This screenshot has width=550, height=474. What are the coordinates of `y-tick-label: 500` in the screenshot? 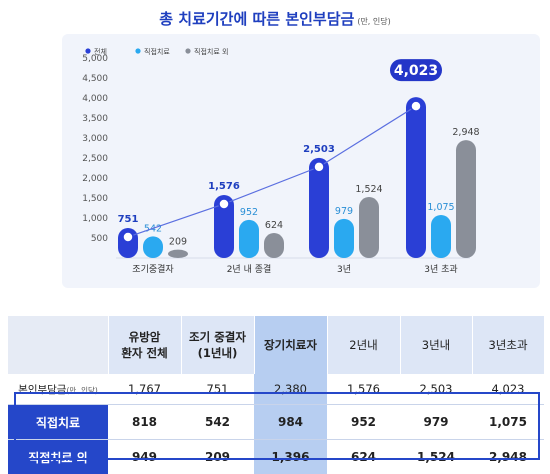 It's located at (99, 239).